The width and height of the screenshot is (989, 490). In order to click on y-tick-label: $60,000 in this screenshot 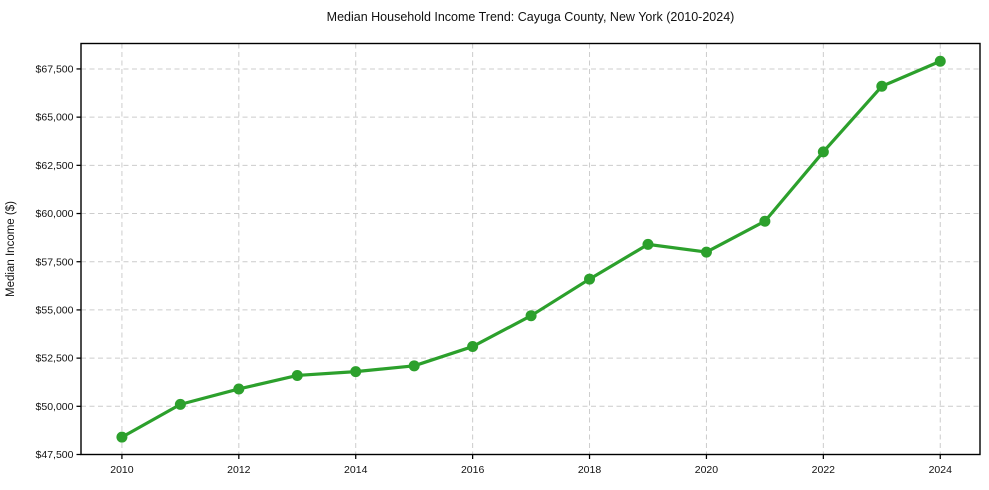, I will do `click(55, 214)`.